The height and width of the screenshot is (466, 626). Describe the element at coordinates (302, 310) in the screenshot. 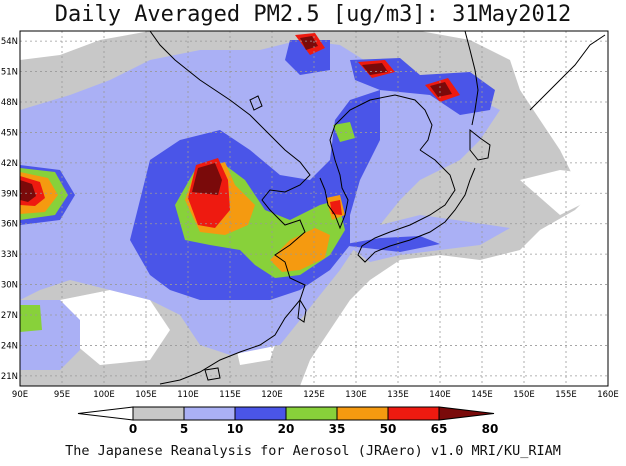

I see `coastline-taiwan` at that location.